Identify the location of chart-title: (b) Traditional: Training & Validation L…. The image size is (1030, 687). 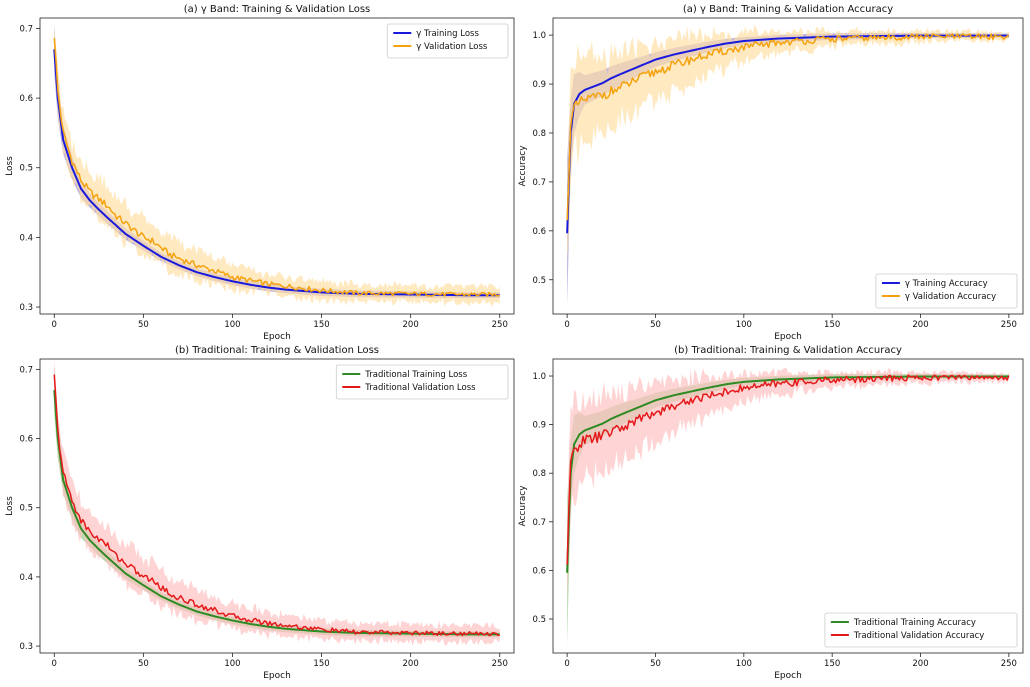
(277, 350).